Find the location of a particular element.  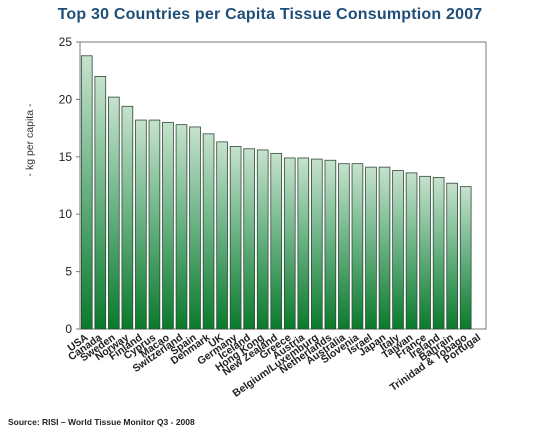

bar-greece is located at coordinates (289, 243).